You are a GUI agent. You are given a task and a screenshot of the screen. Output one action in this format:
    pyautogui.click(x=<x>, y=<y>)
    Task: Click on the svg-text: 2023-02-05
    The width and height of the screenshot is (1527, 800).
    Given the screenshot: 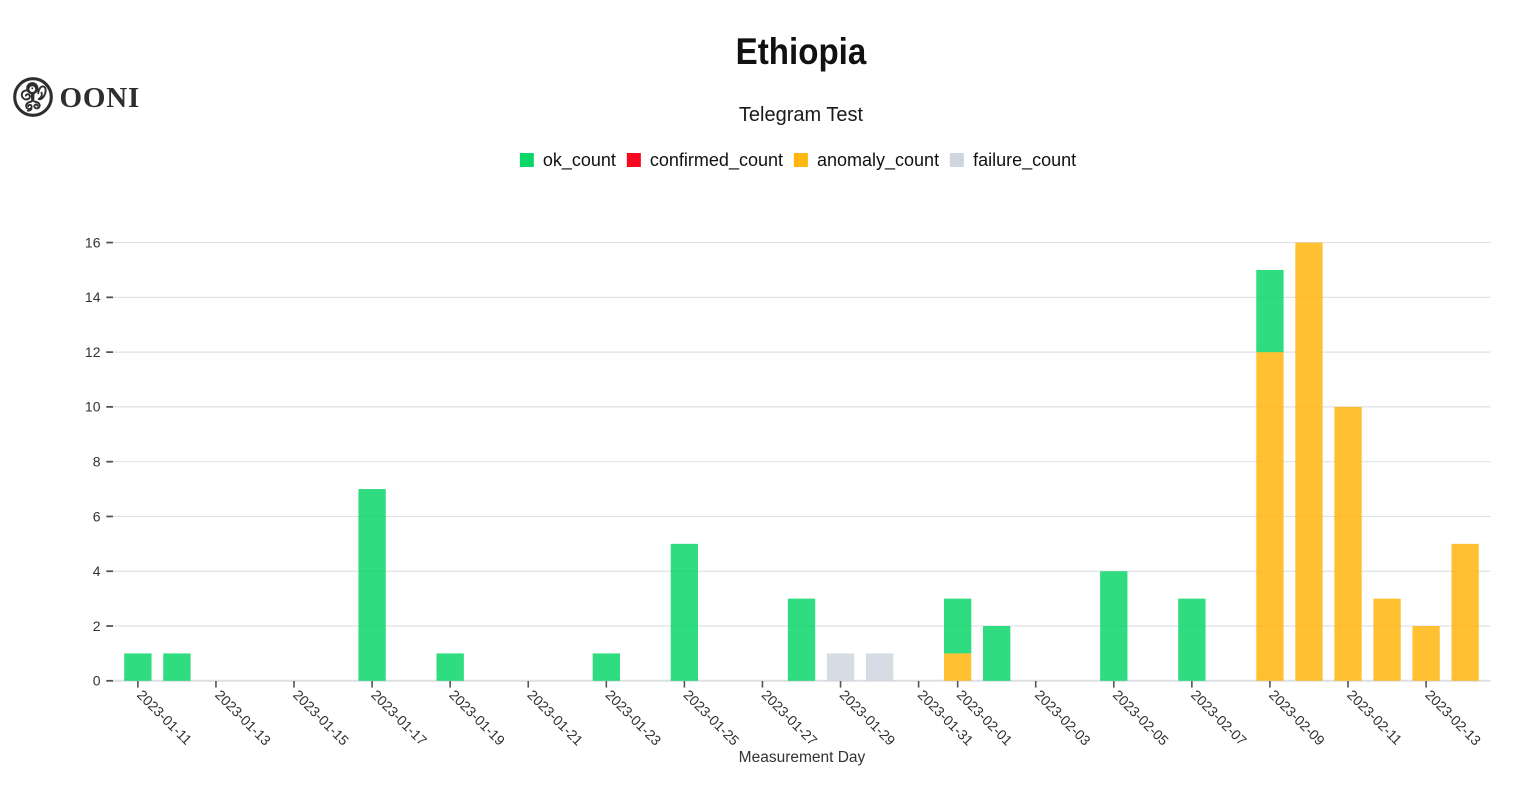 What is the action you would take?
    pyautogui.click(x=1141, y=718)
    